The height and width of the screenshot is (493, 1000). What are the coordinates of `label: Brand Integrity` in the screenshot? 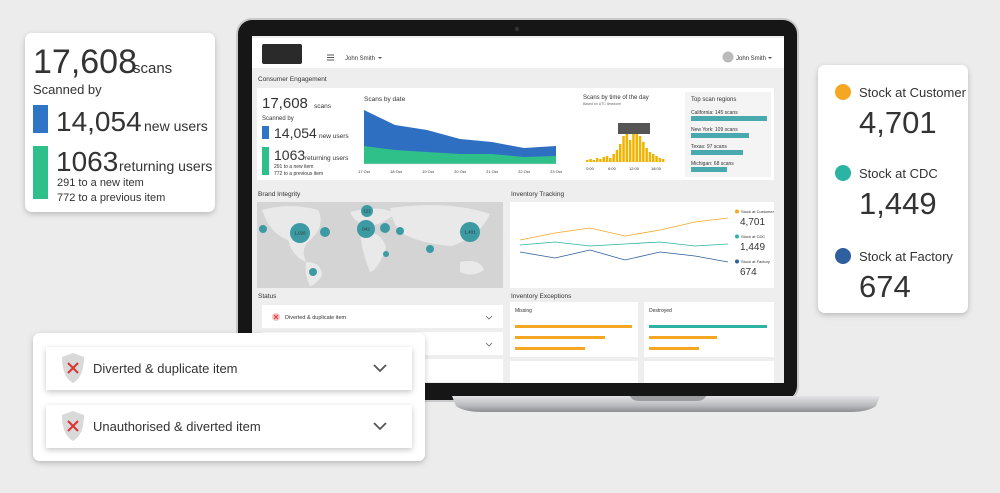 It's located at (279, 194).